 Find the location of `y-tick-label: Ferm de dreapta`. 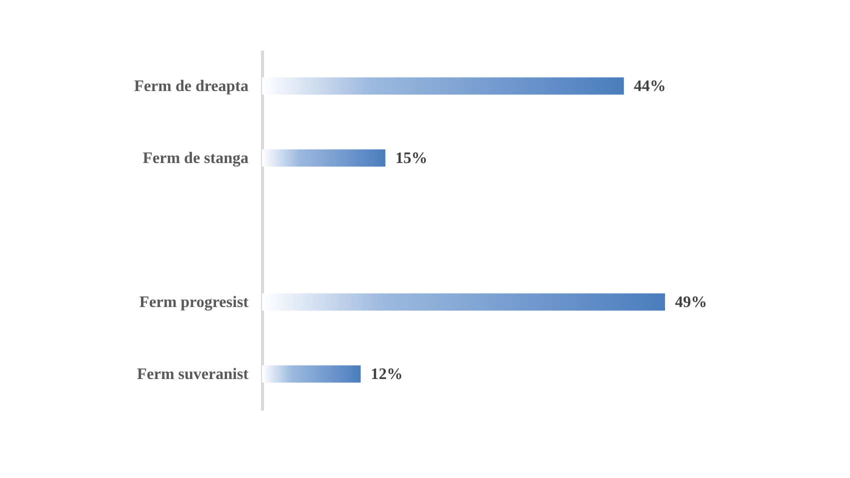

y-tick-label: Ferm de dreapta is located at coordinates (191, 86).